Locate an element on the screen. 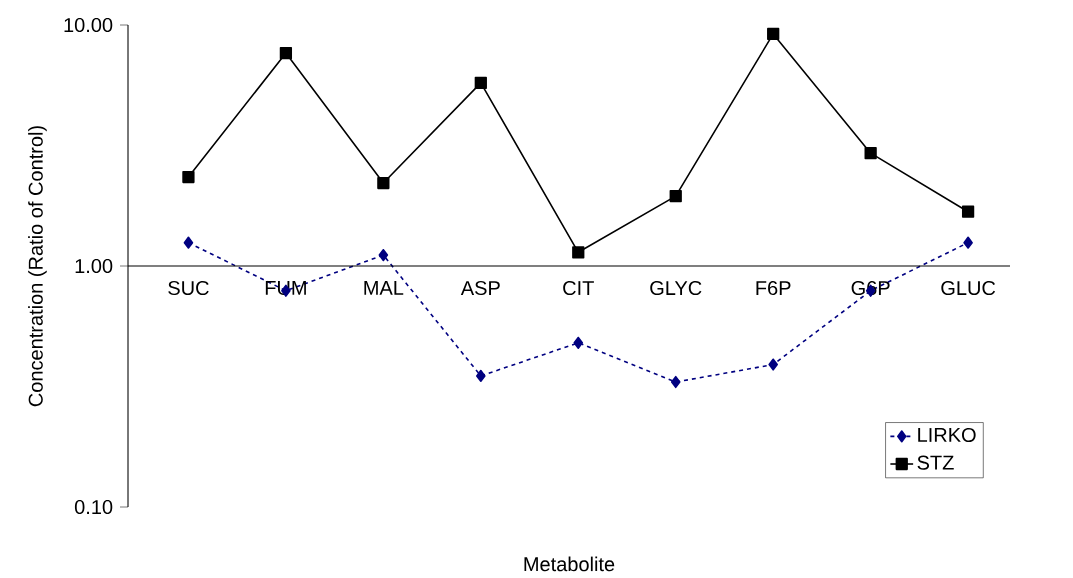 Image resolution: width=1073 pixels, height=578 pixels. y-tick-label: 10.00 is located at coordinates (88, 25).